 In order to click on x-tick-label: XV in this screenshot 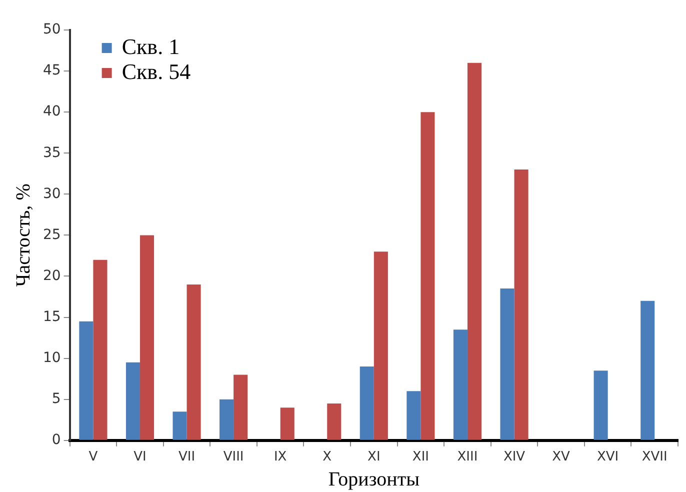, I will do `click(561, 457)`.